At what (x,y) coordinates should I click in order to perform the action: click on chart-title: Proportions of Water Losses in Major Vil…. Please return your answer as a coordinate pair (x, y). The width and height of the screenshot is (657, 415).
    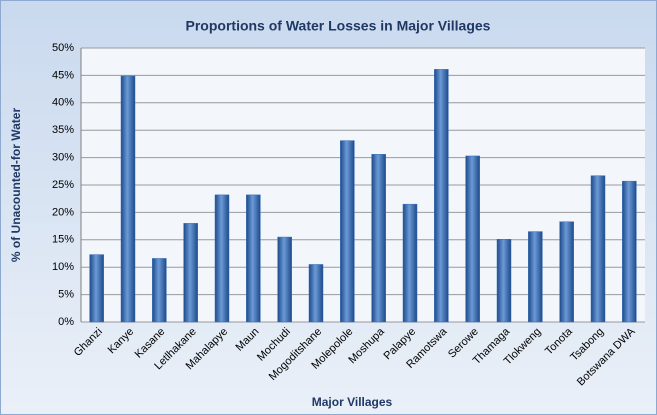
    Looking at the image, I should click on (338, 26).